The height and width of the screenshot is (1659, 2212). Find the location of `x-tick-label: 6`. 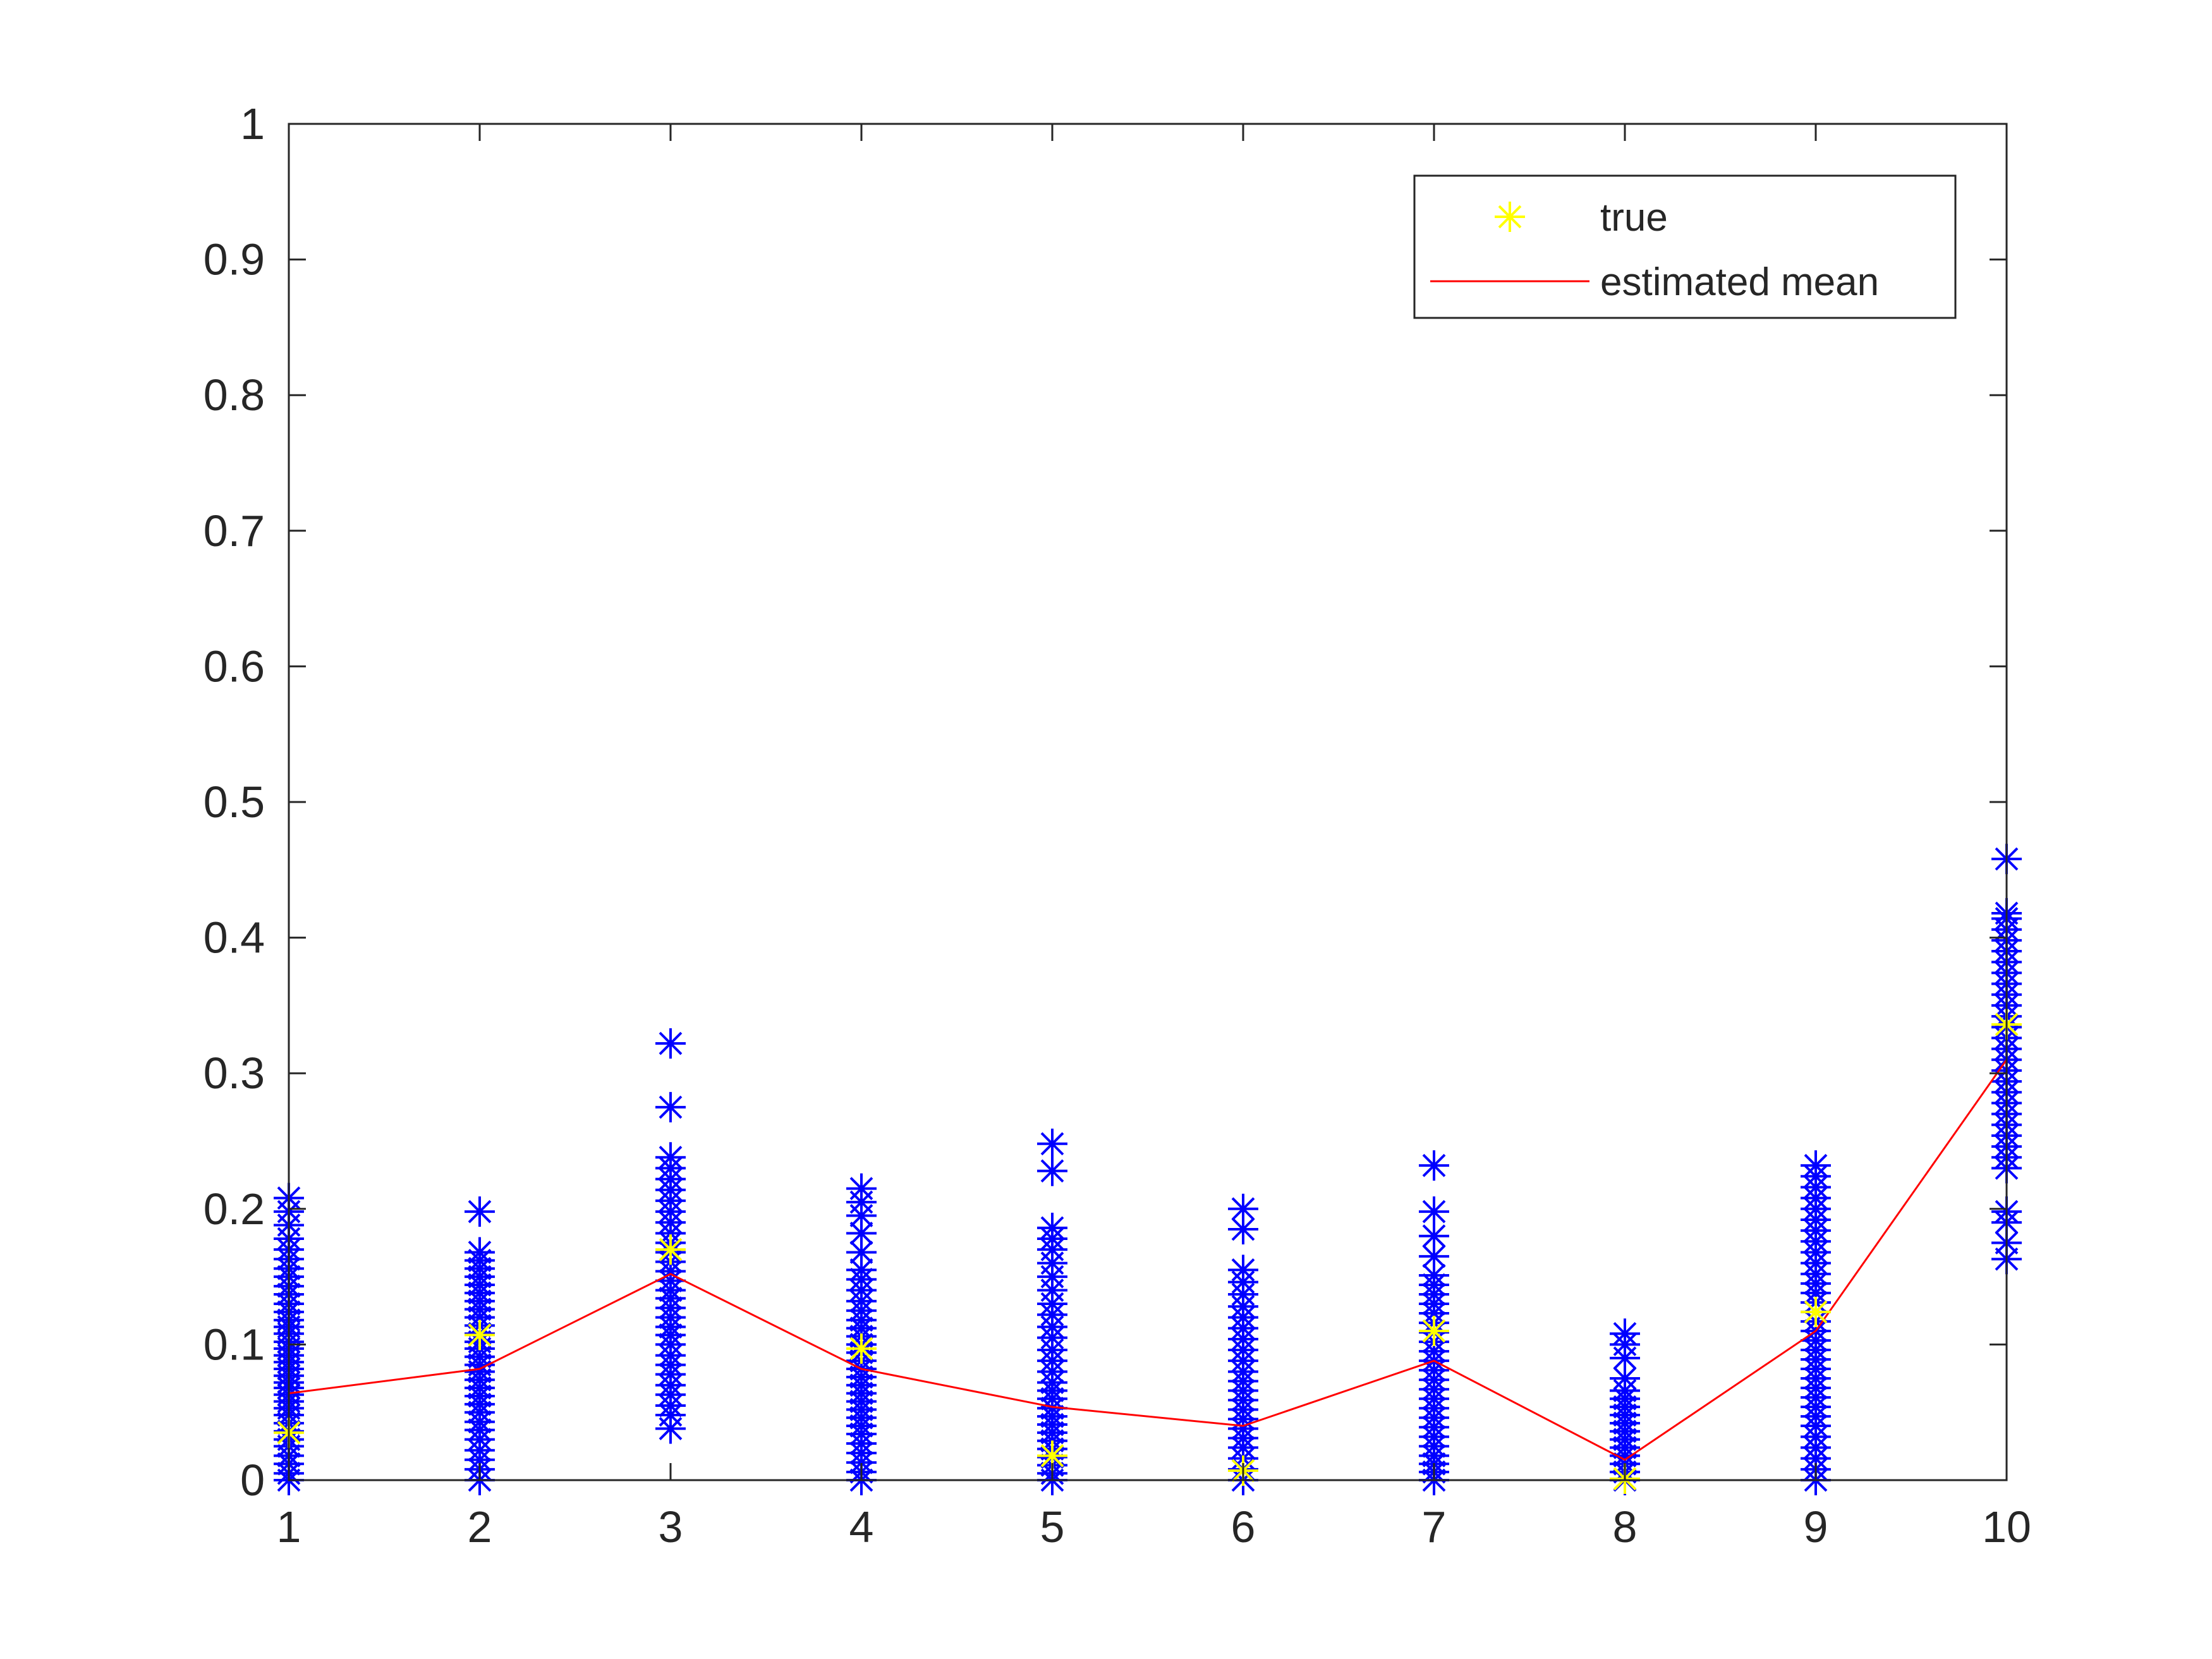

x-tick-label: 6 is located at coordinates (1243, 1527).